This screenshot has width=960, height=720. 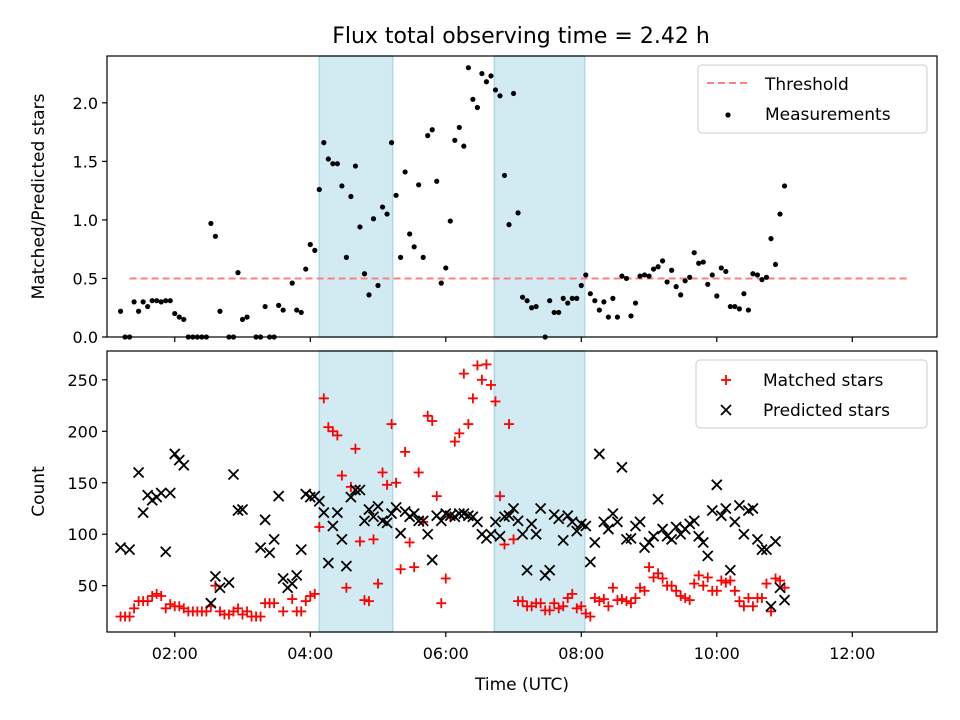 What do you see at coordinates (39, 196) in the screenshot?
I see `y-axis-label: Matched/Predicted stars` at bounding box center [39, 196].